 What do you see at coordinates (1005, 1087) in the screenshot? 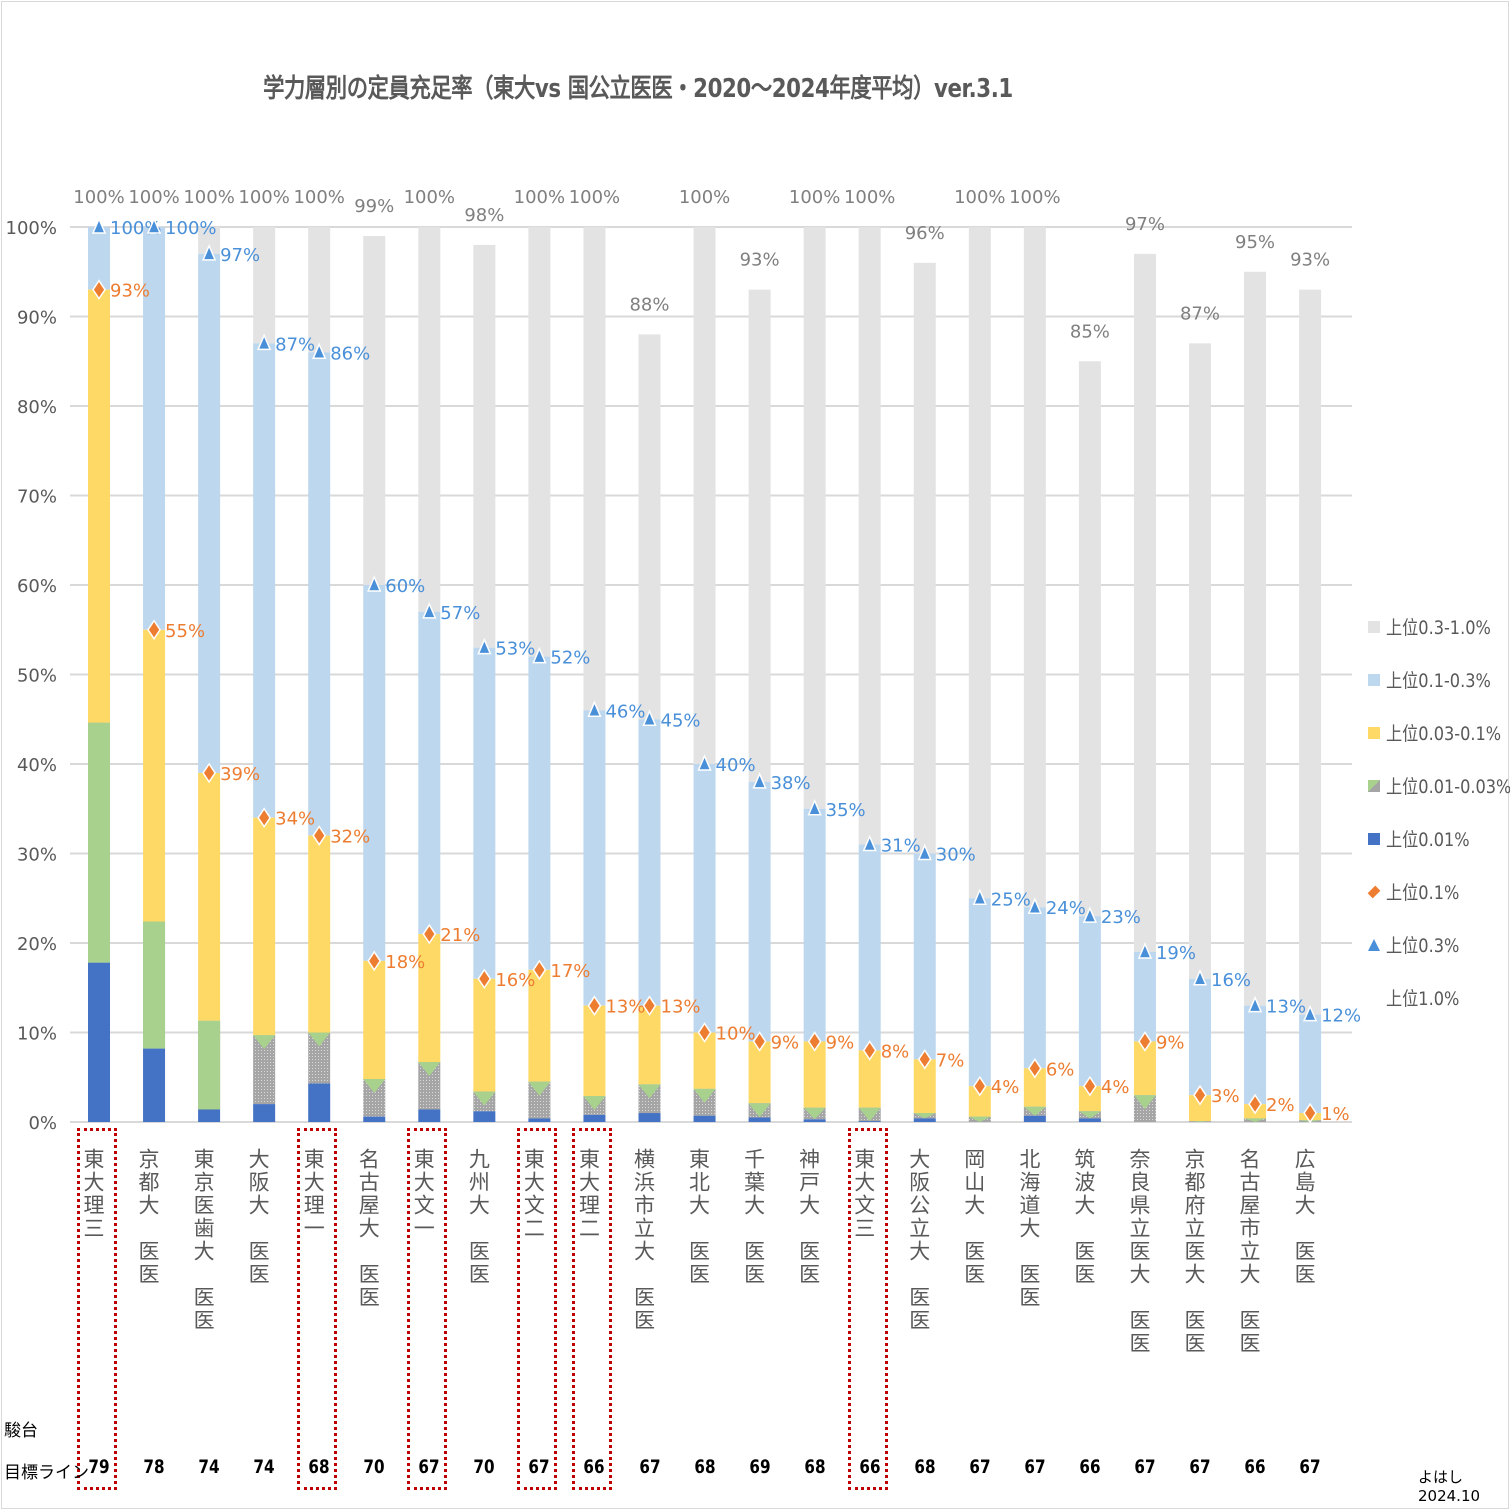
I see `top-0-1-label: 4%` at bounding box center [1005, 1087].